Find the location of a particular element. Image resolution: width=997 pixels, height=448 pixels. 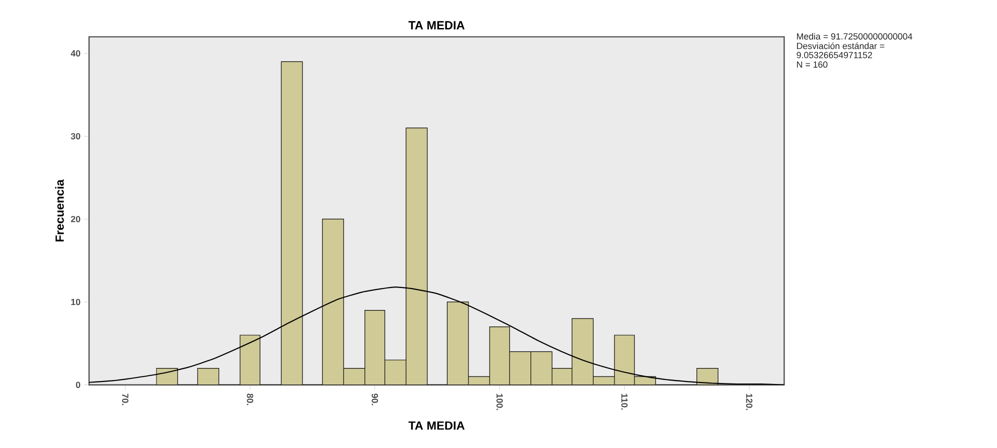

y-tick-label: 30 is located at coordinates (75, 136).